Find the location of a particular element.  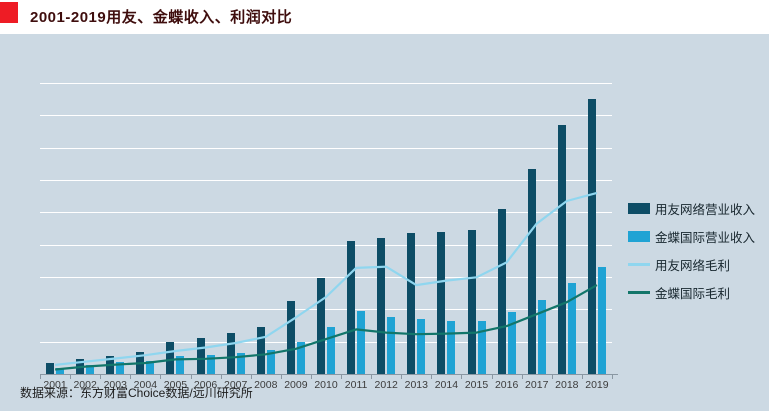

chart-legend: 用友网络营业收入 金蝶国际营业收入 用友网络毛利 金蝶国际毛利 is located at coordinates (698, 250).